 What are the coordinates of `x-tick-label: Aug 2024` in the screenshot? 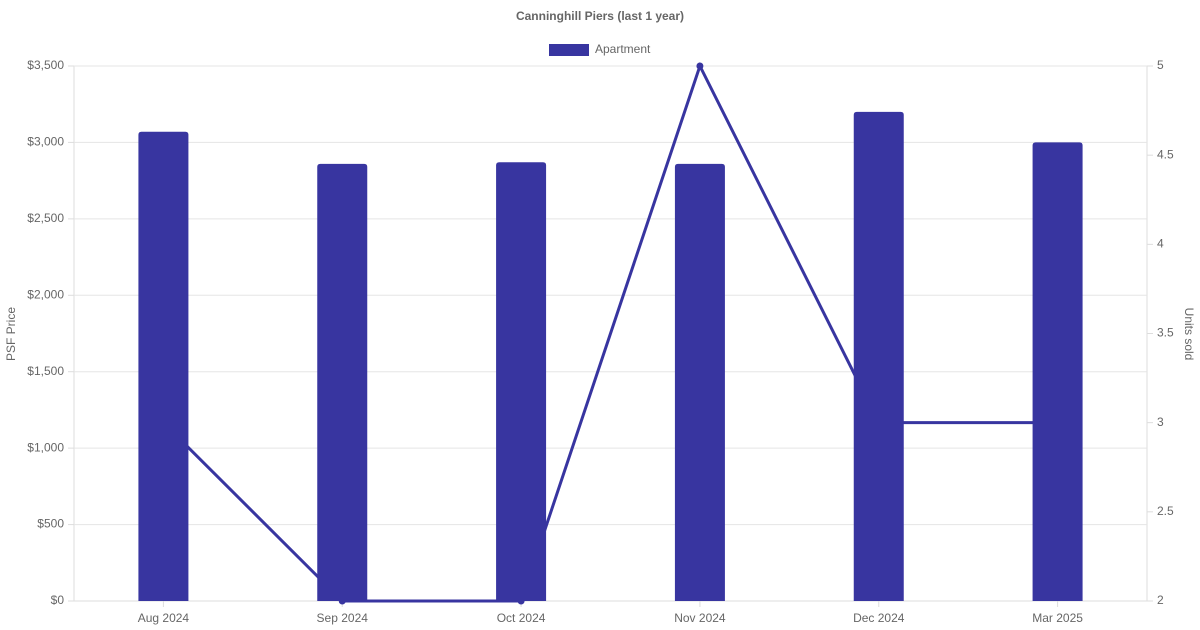 It's located at (164, 618).